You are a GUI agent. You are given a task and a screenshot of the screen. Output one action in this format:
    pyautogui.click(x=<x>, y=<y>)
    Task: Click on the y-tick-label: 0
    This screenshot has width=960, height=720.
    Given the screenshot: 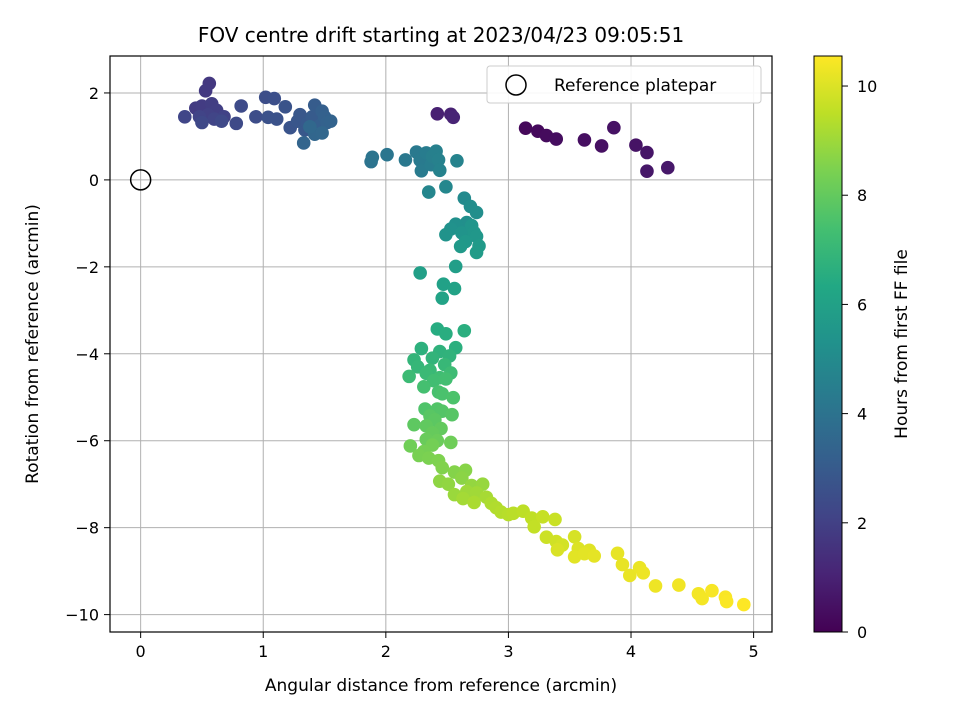 What is the action you would take?
    pyautogui.click(x=94, y=180)
    